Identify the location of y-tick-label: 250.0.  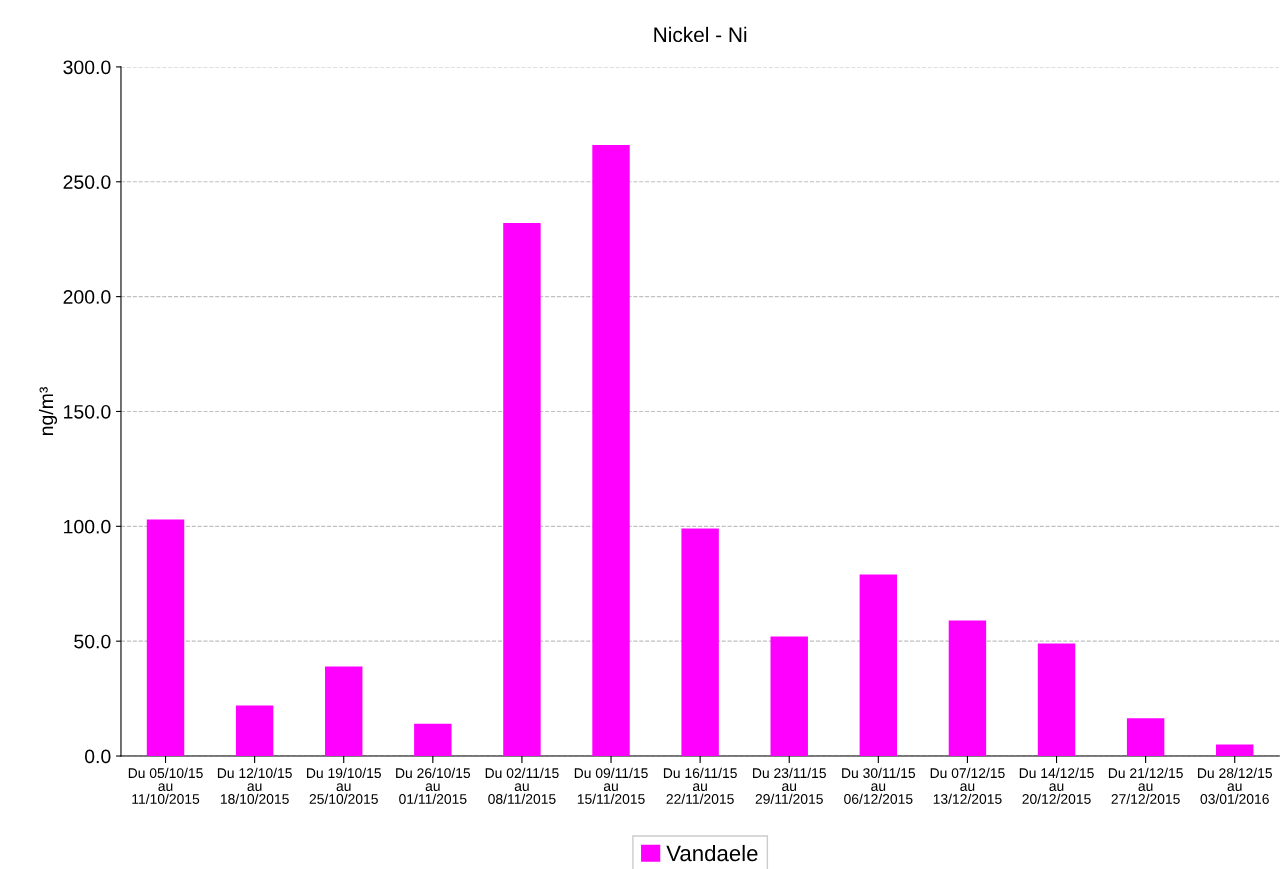
(87, 182).